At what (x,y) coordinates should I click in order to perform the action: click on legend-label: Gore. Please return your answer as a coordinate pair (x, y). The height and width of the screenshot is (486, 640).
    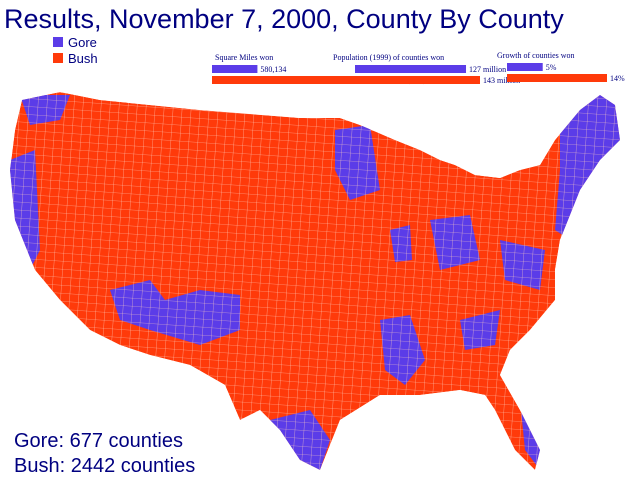
    Looking at the image, I should click on (82, 42).